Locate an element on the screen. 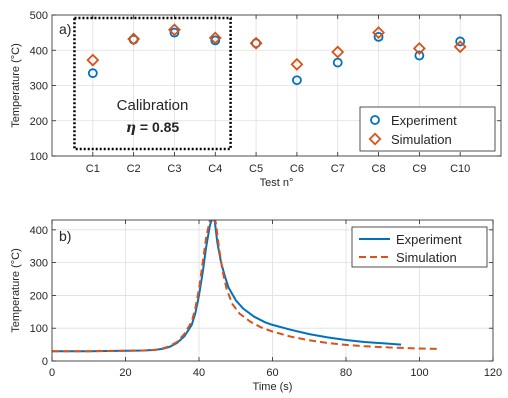 The image size is (508, 398). tick-label-x: C1 is located at coordinates (93, 169).